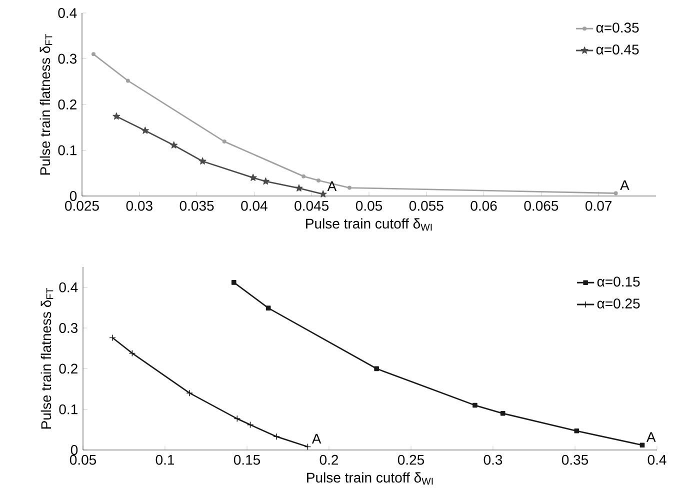  What do you see at coordinates (657, 459) in the screenshot?
I see `x-tick-label: 0.4` at bounding box center [657, 459].